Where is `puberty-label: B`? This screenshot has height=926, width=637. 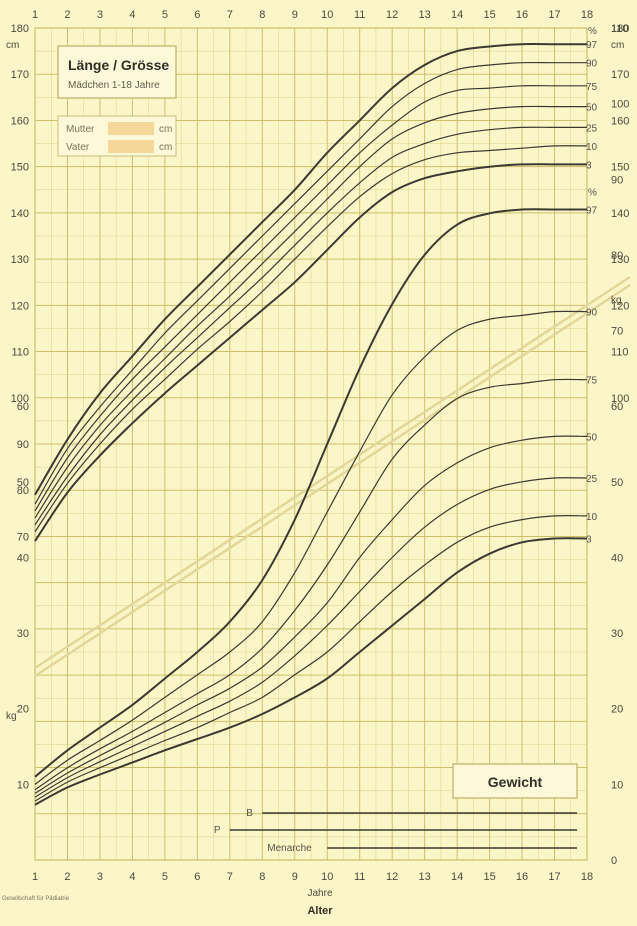 puberty-label: B is located at coordinates (249, 813).